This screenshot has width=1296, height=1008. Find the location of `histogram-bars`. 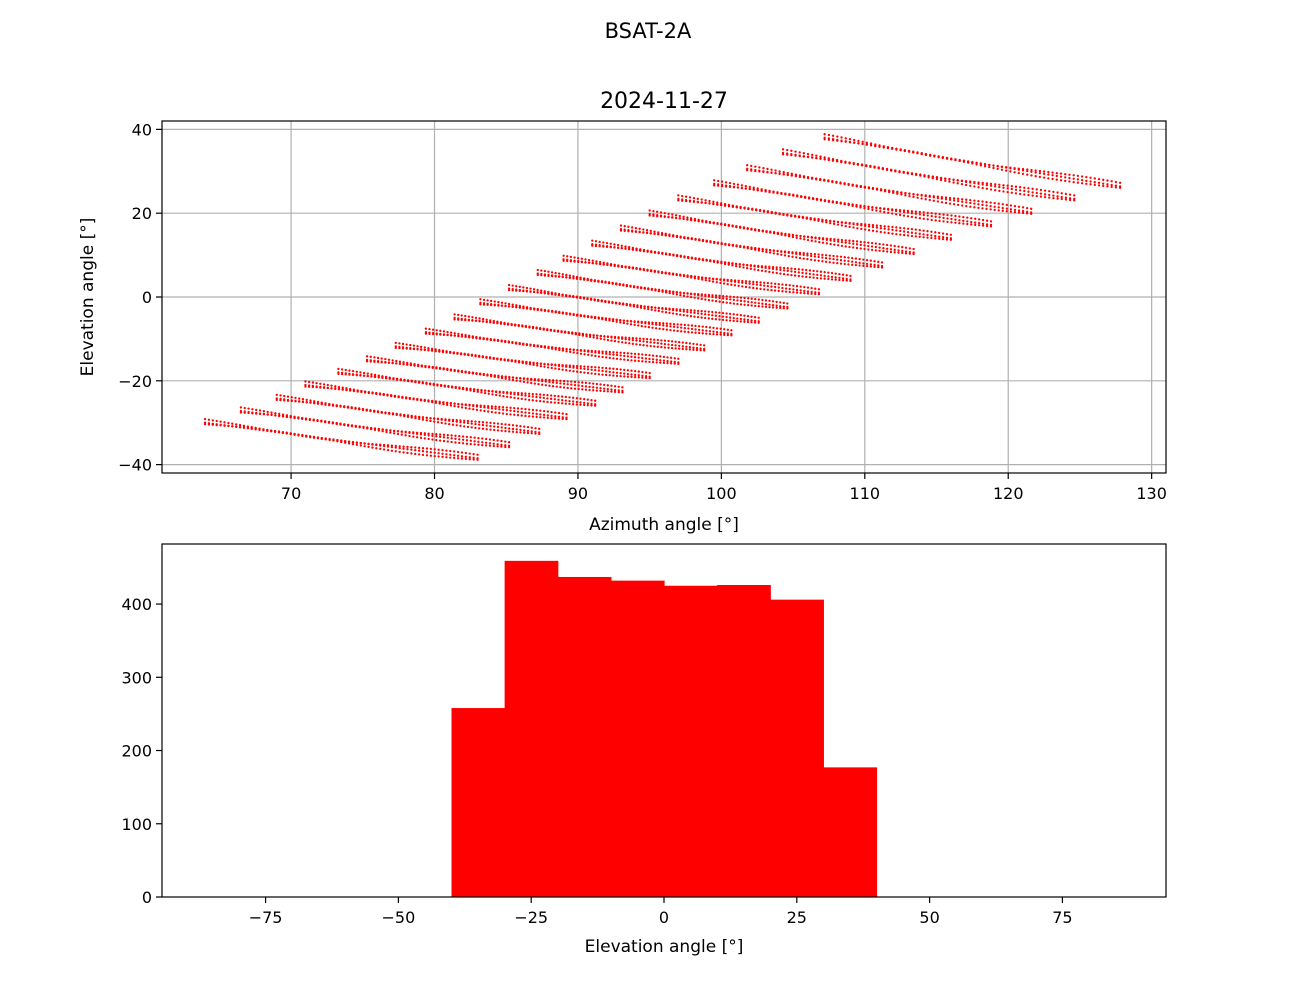

histogram-bars is located at coordinates (664, 728).